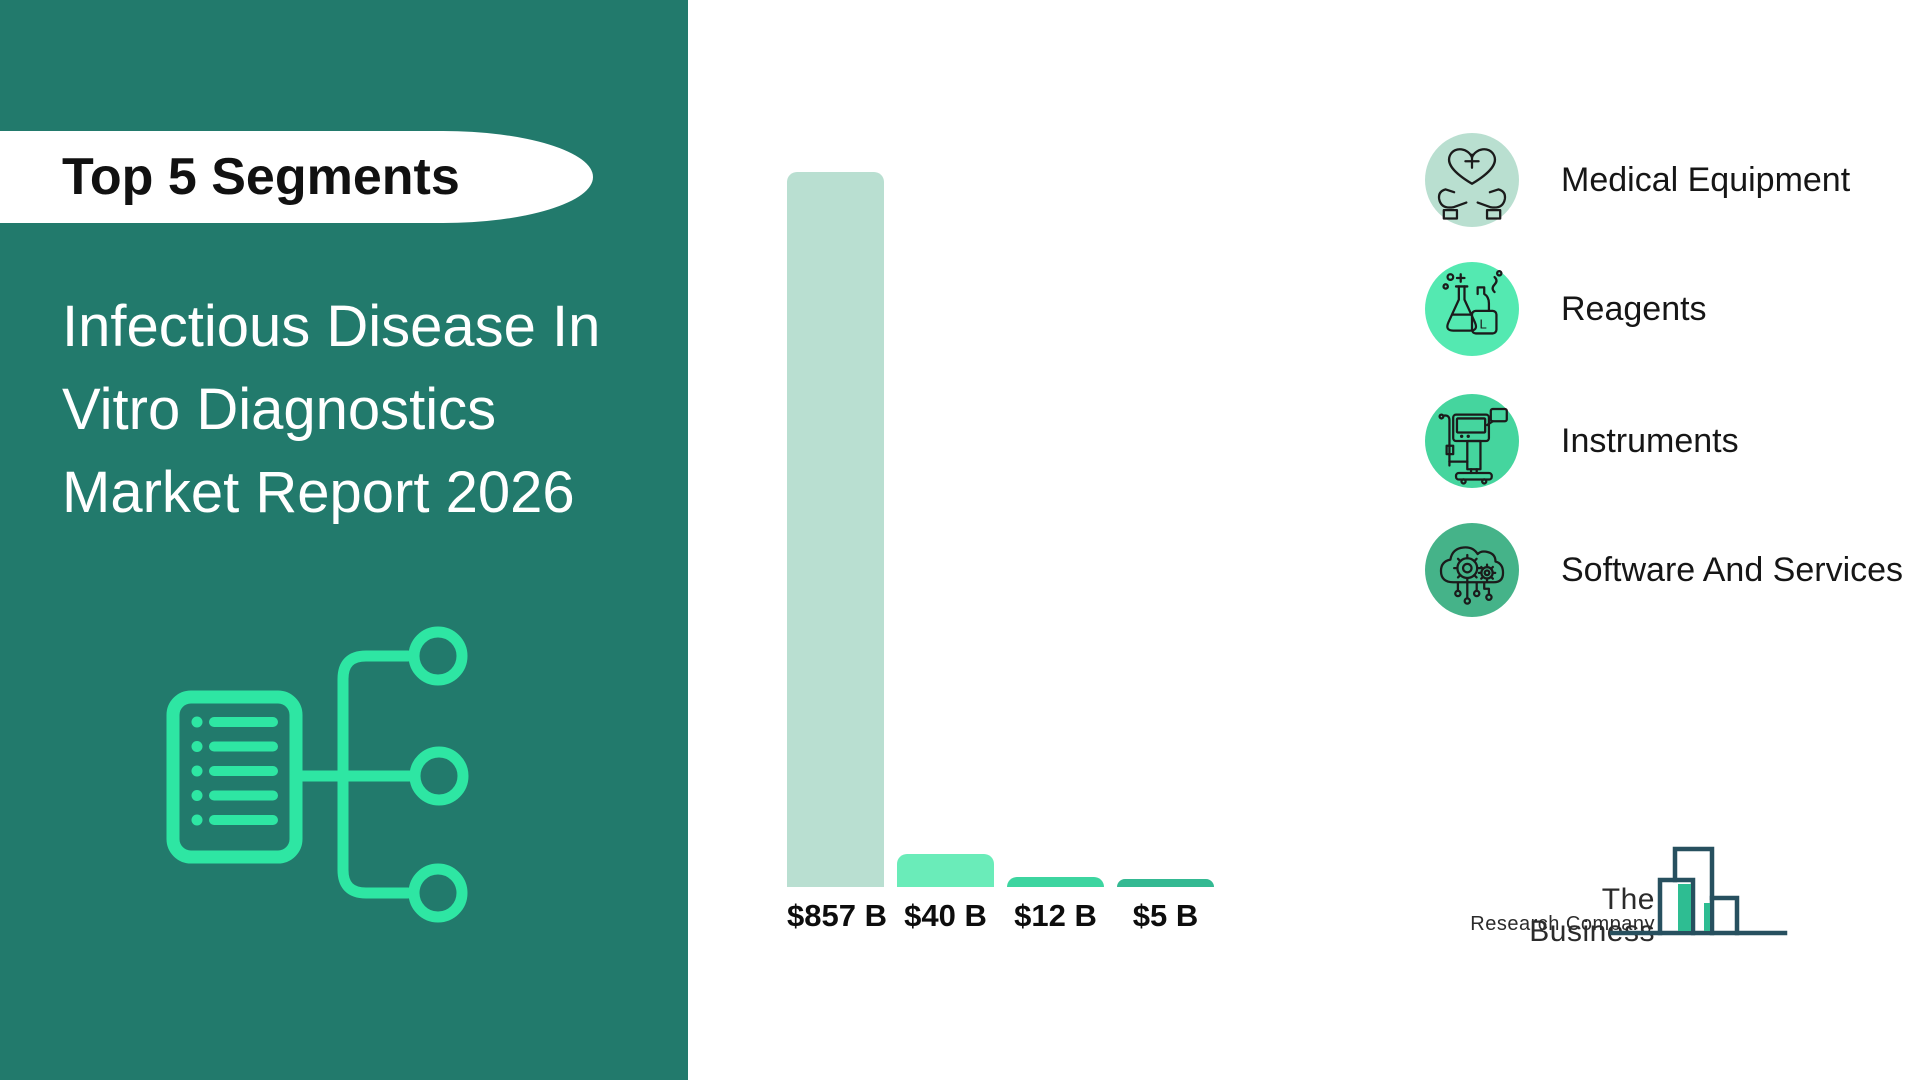 This screenshot has height=1080, width=1920. Describe the element at coordinates (1472, 575) in the screenshot. I see `cloud-gears-icon` at that location.